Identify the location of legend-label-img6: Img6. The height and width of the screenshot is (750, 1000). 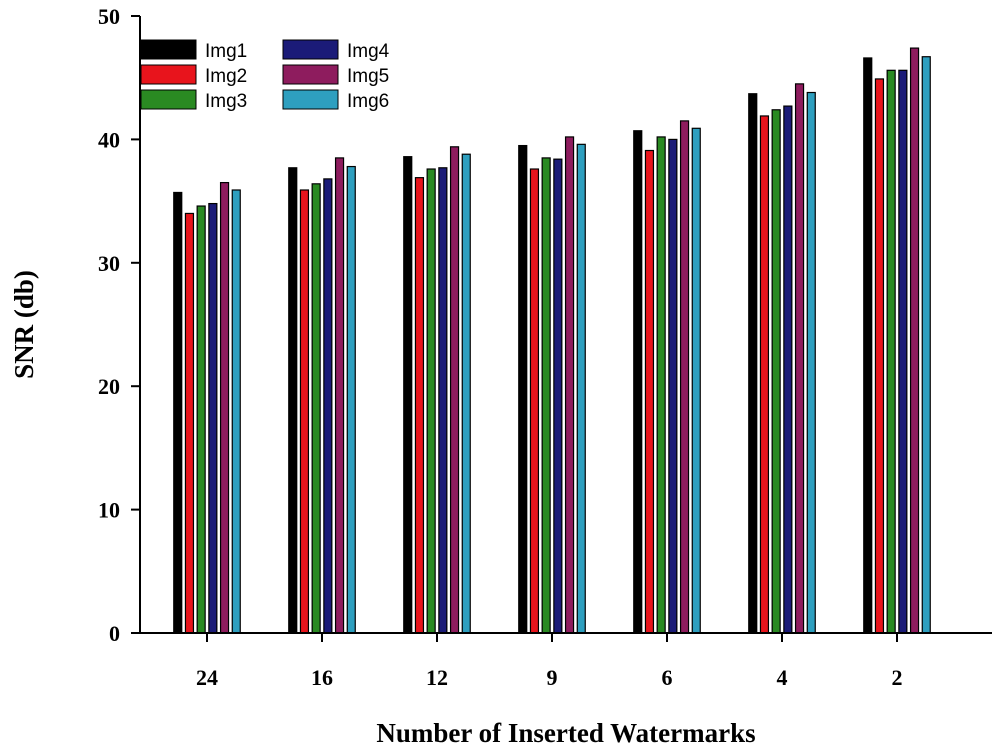
(368, 101).